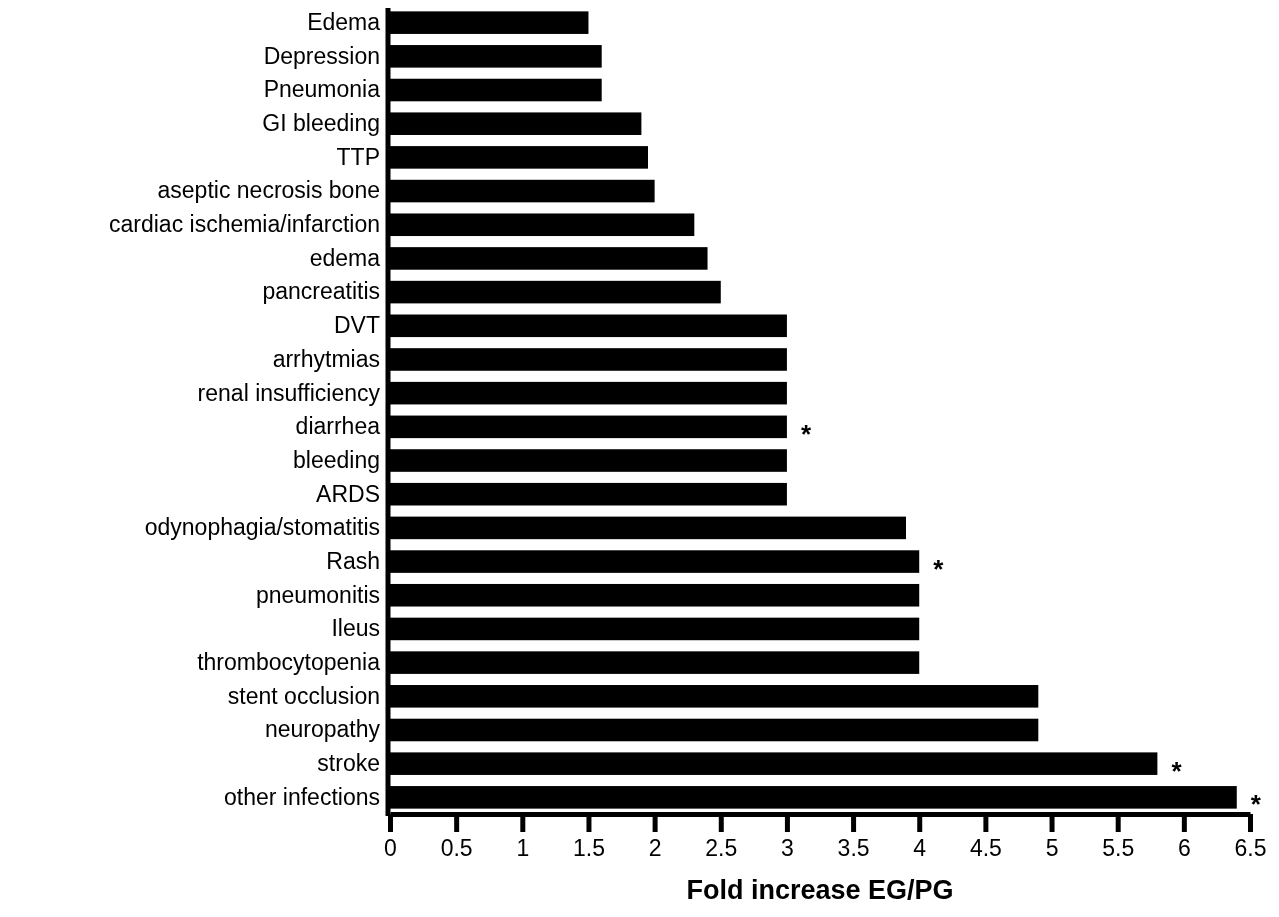 This screenshot has height=917, width=1279. I want to click on y-tick-label: stroke, so click(348, 763).